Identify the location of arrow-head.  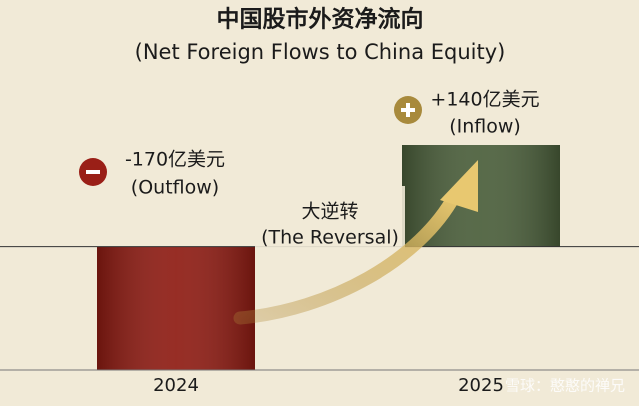
(459, 186).